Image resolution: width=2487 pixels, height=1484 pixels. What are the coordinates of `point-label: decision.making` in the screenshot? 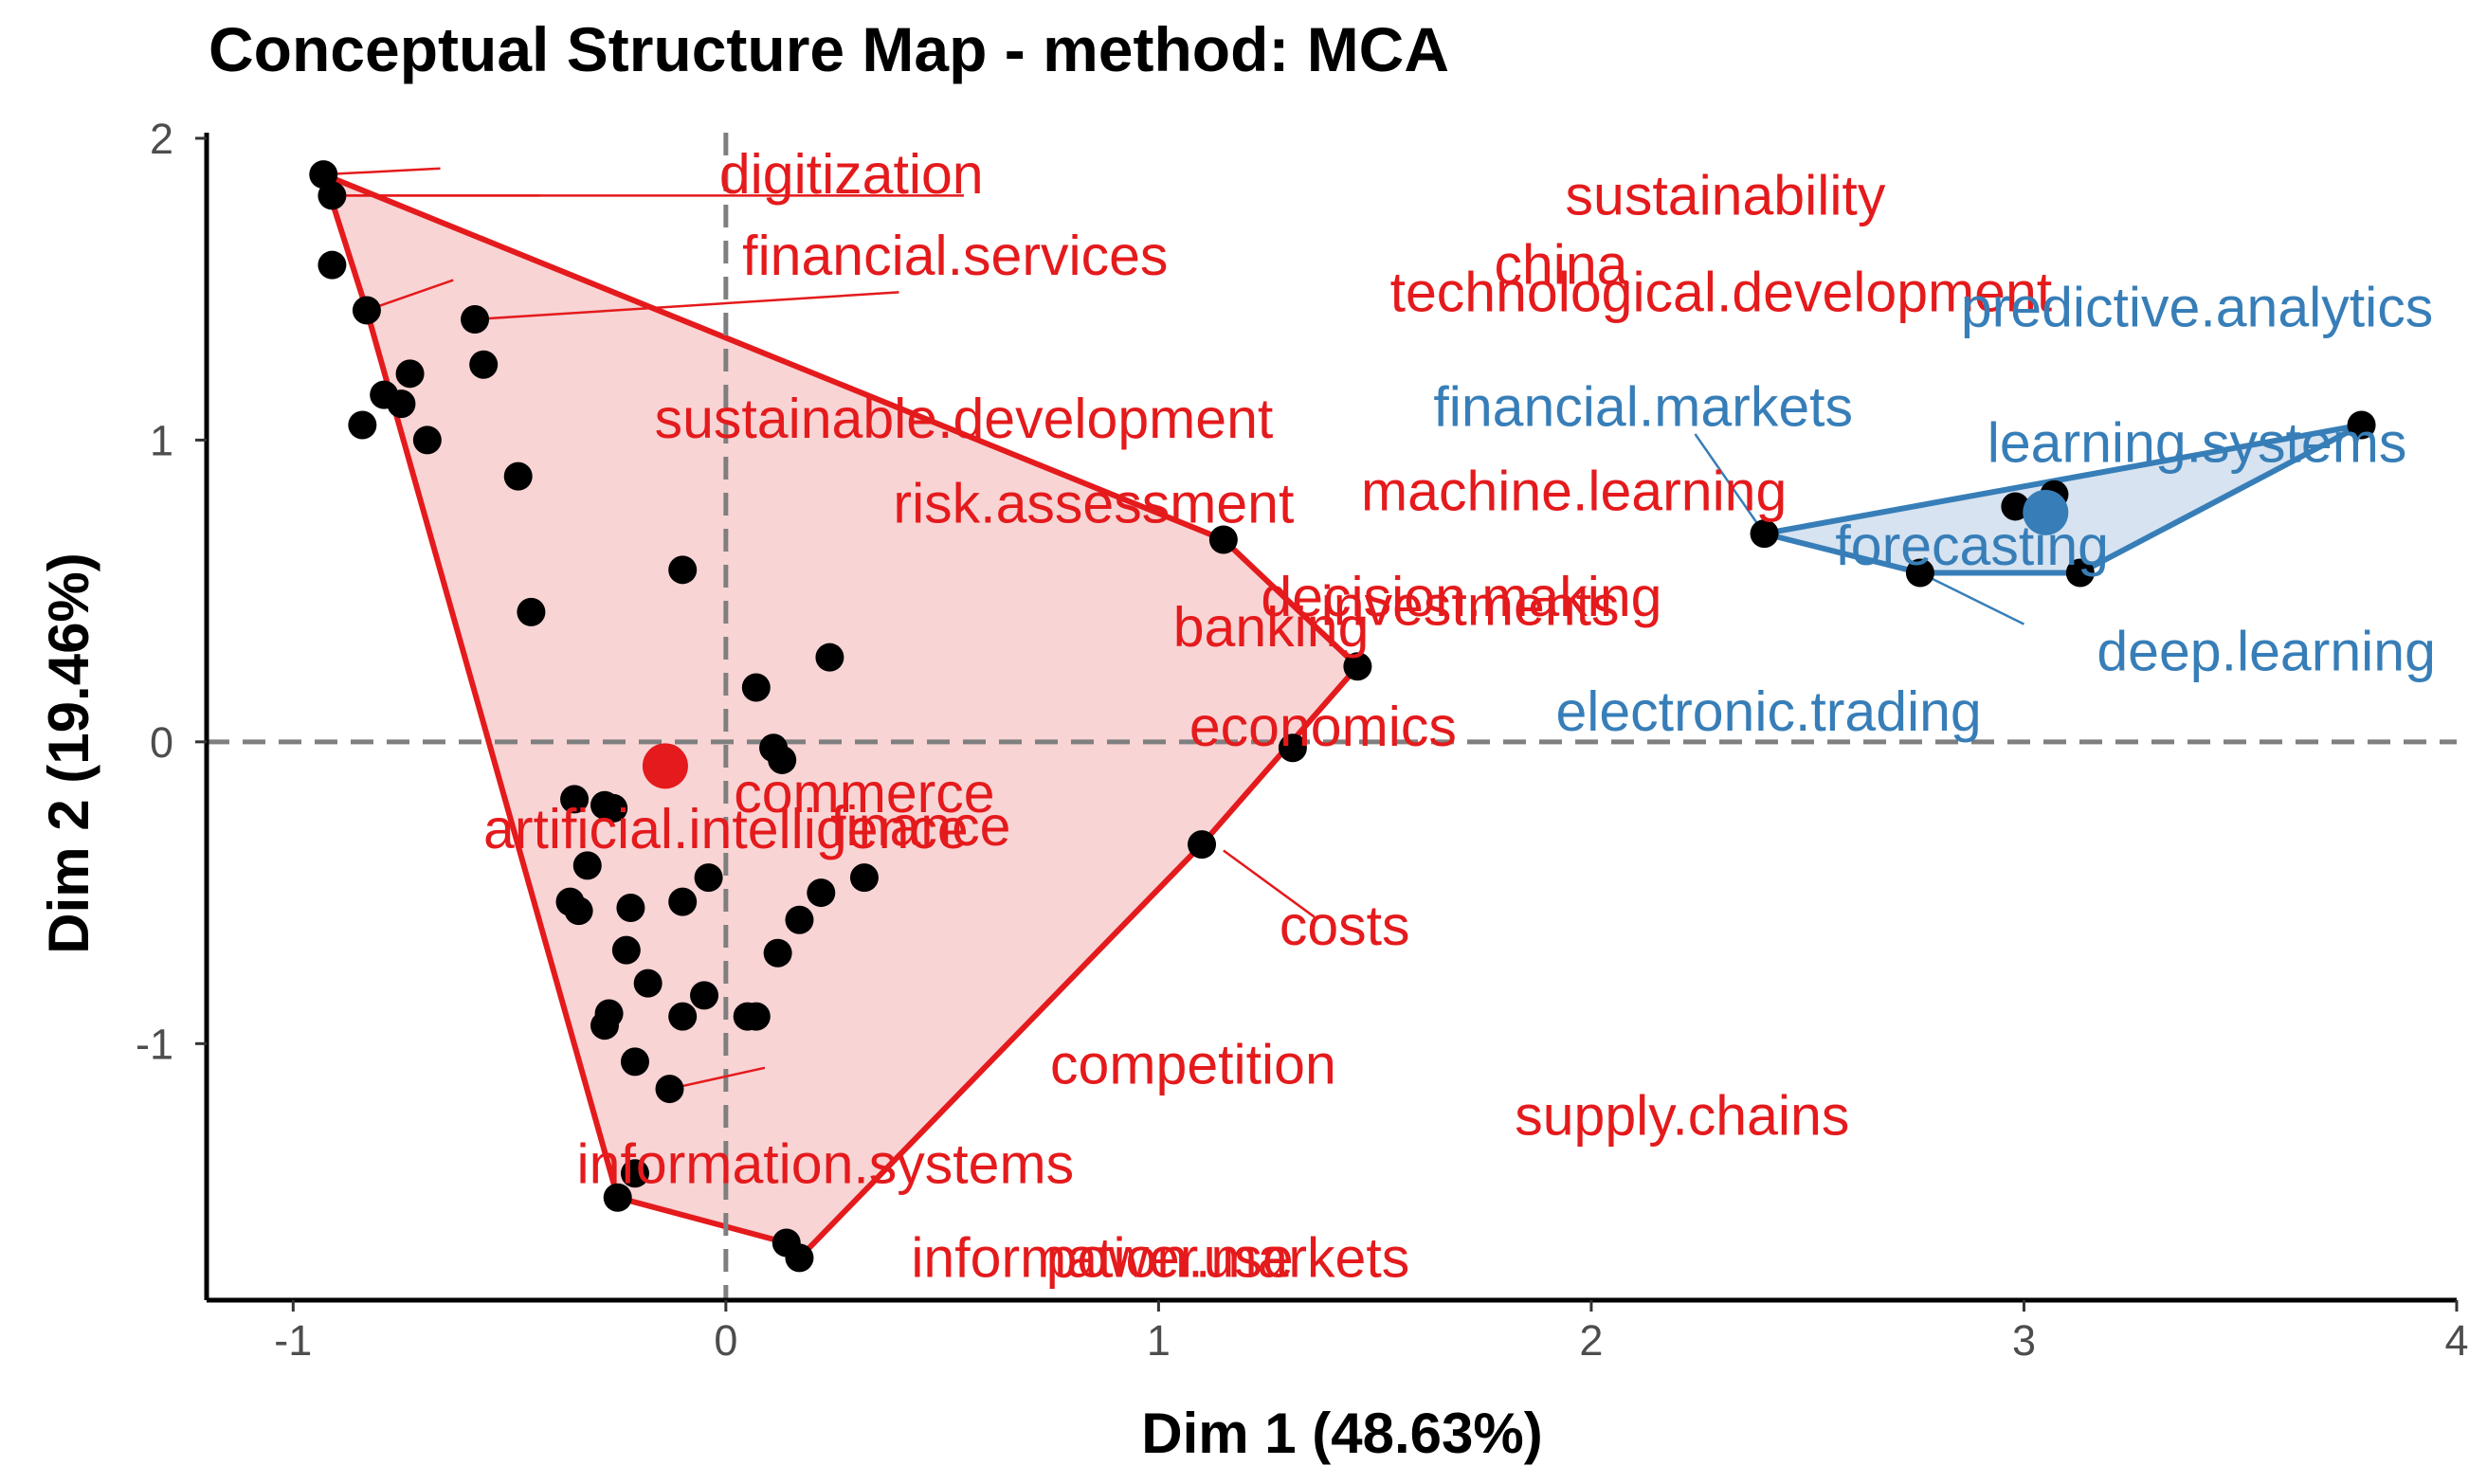 It's located at (1461, 597).